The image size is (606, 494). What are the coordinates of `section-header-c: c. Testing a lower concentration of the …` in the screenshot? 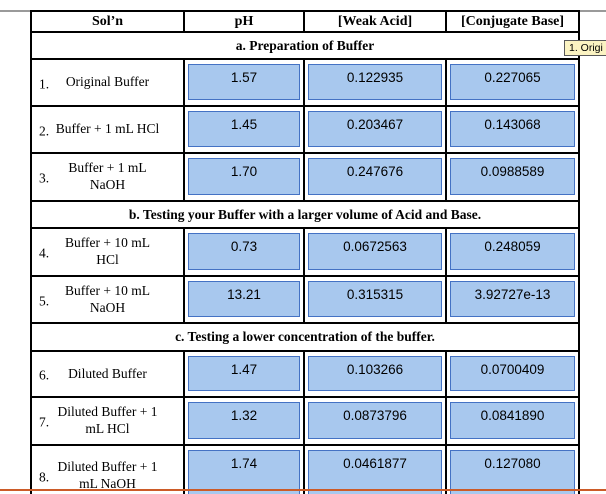 It's located at (305, 337).